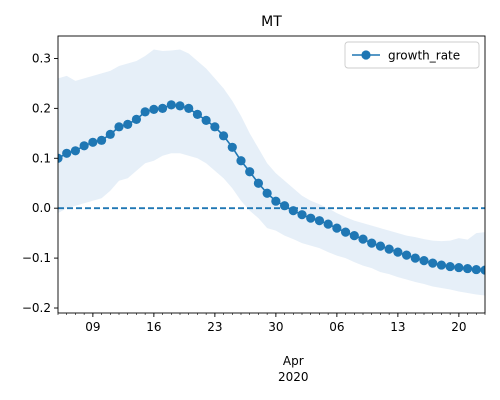 The image size is (500, 400). What do you see at coordinates (36, 258) in the screenshot?
I see `y-tick-label: −0.1` at bounding box center [36, 258].